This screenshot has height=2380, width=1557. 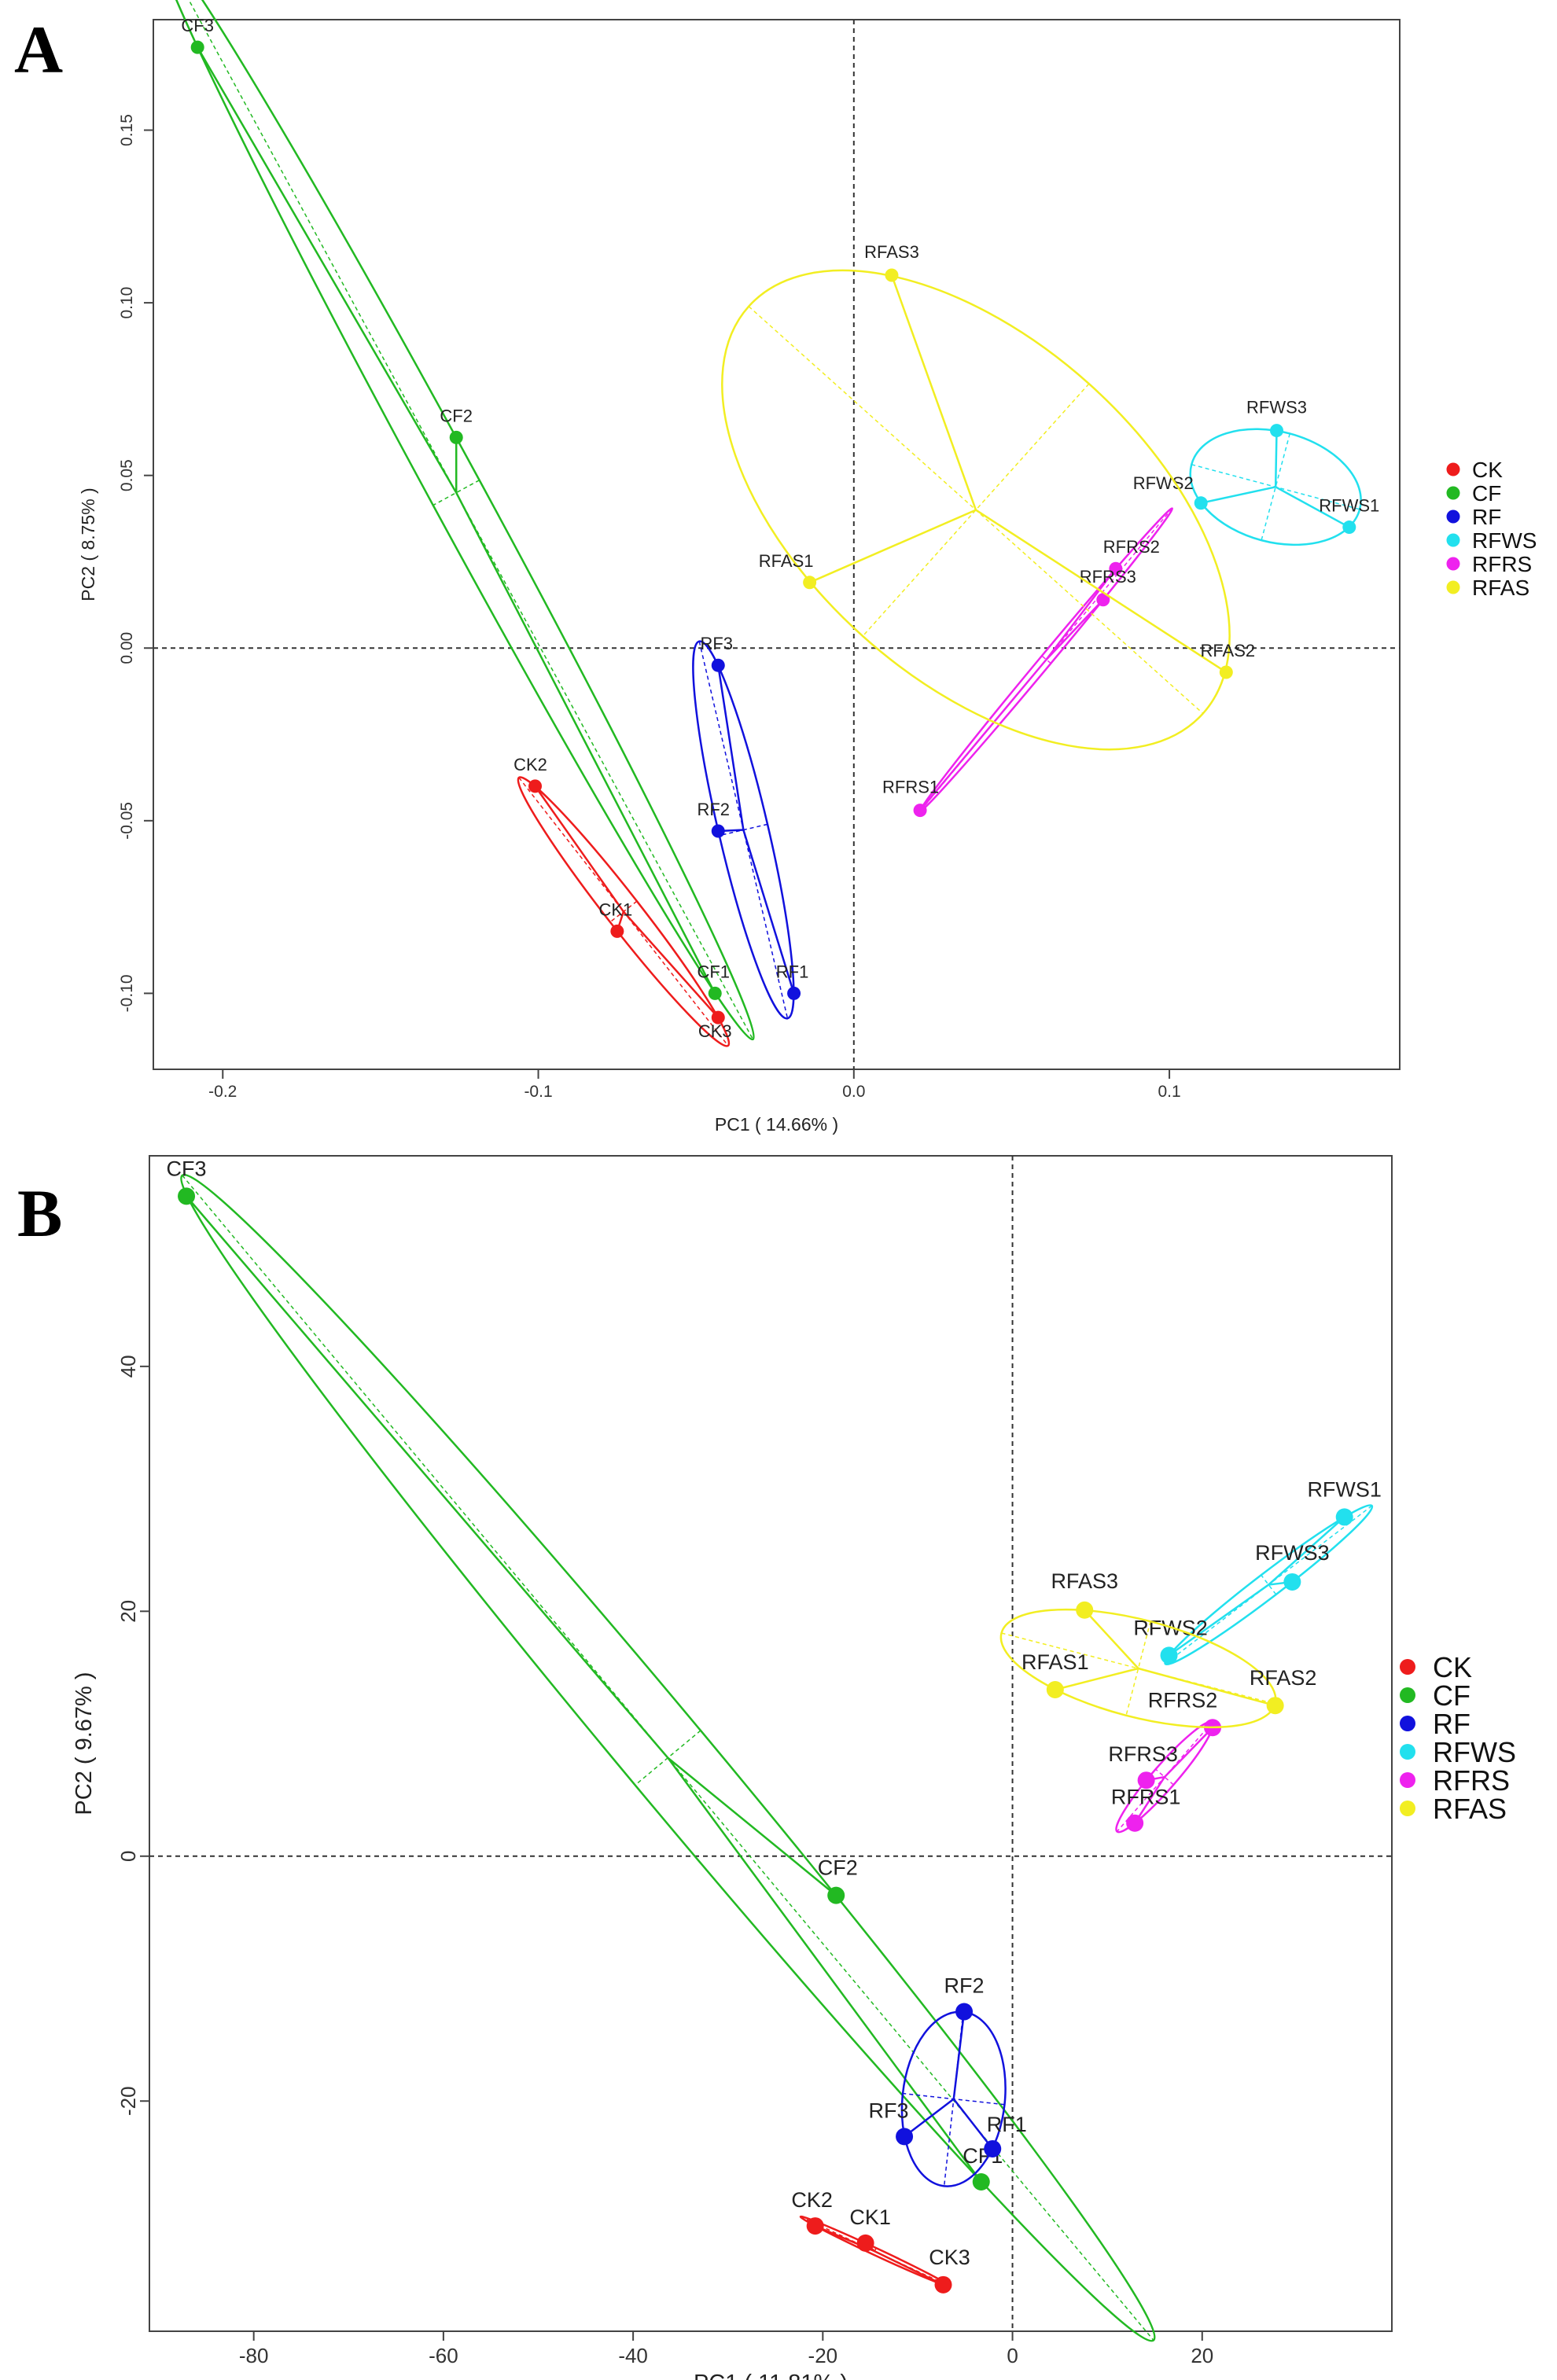 I want to click on sample-label: RF3, so click(x=717, y=643).